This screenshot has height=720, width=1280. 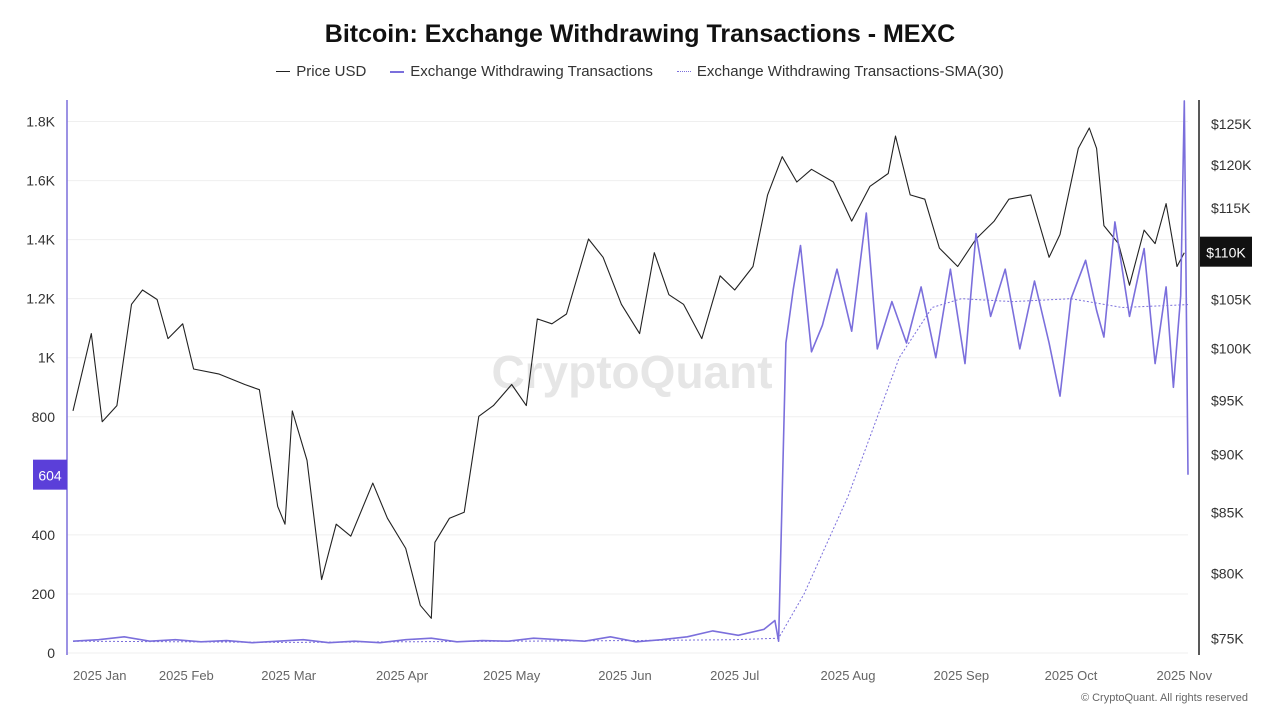 I want to click on y-right-tick-label: $85K, so click(x=1227, y=512).